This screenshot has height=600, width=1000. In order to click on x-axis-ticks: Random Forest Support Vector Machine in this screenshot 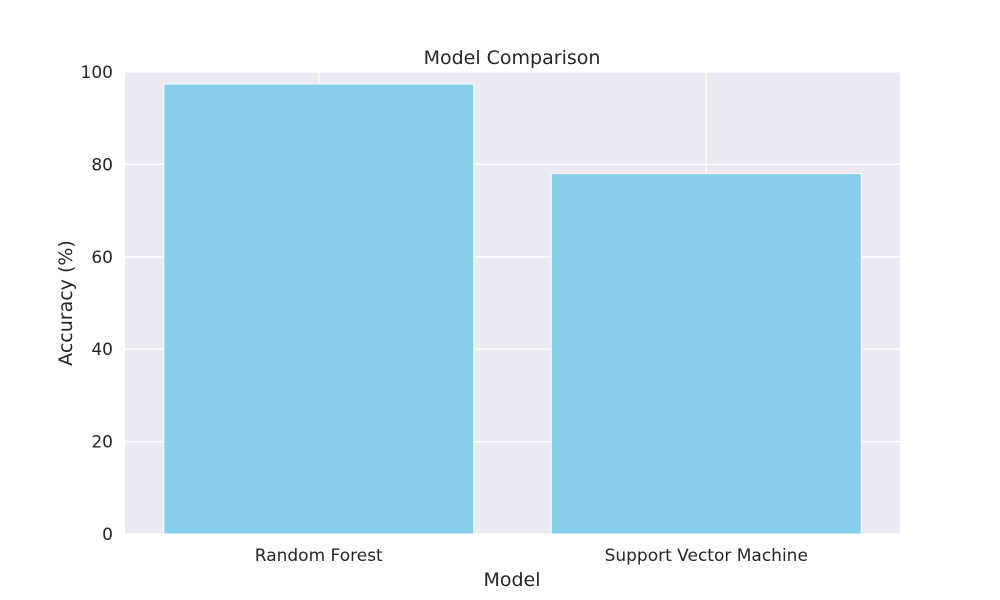, I will do `click(531, 556)`.